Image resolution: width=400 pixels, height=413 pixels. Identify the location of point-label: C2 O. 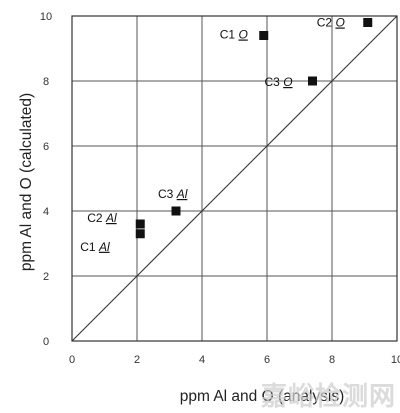
(331, 23).